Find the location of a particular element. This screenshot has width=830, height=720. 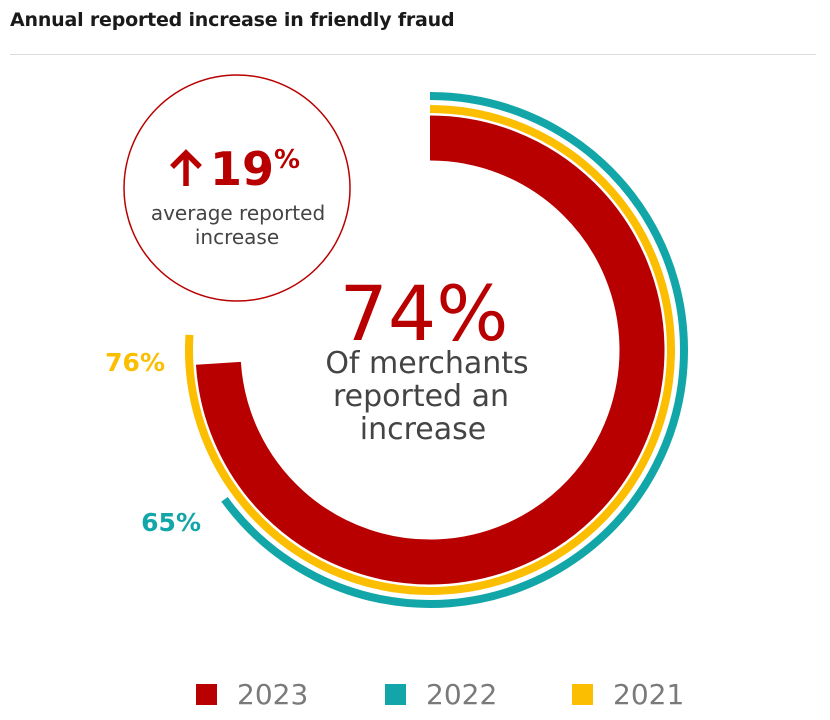

legend-swatch-2023 is located at coordinates (206, 694).